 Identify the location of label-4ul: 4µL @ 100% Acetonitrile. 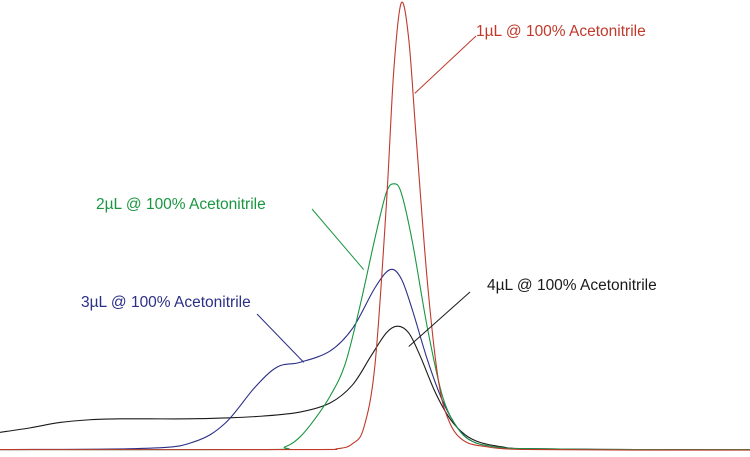
(572, 285).